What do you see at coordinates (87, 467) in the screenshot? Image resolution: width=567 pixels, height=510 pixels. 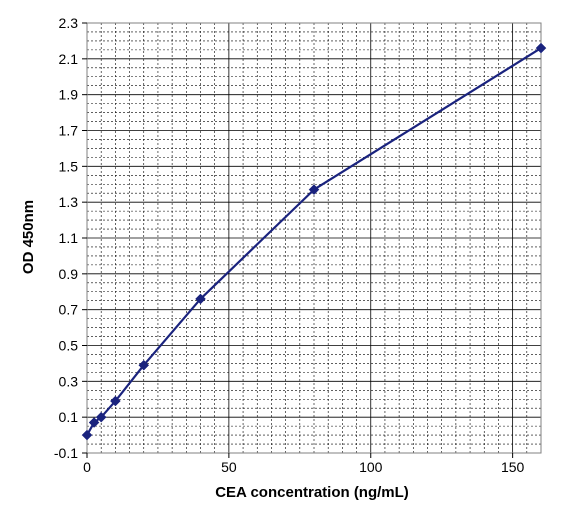 I see `x-tick-label: 0` at bounding box center [87, 467].